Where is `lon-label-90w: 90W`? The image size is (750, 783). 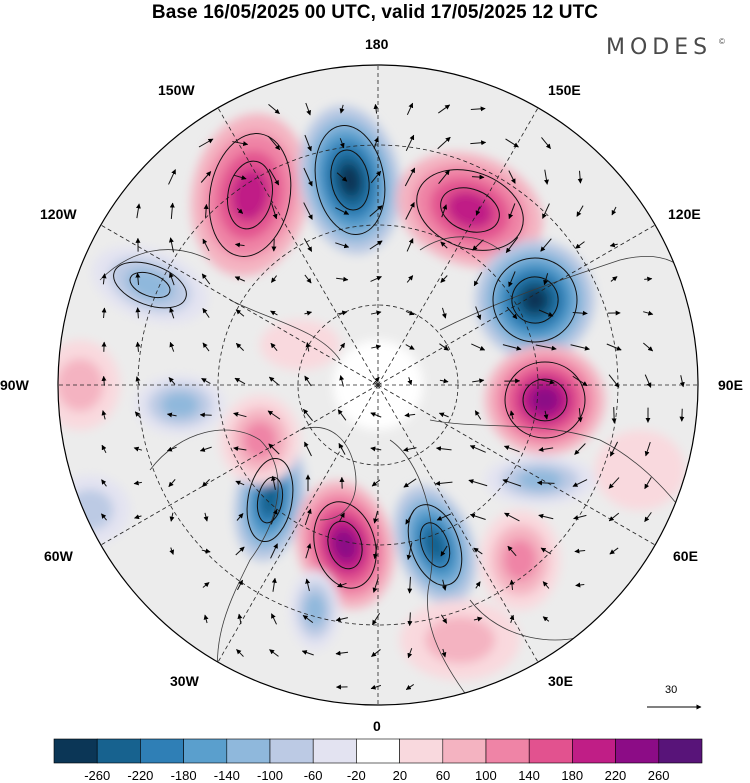 lon-label-90w: 90W is located at coordinates (14, 385).